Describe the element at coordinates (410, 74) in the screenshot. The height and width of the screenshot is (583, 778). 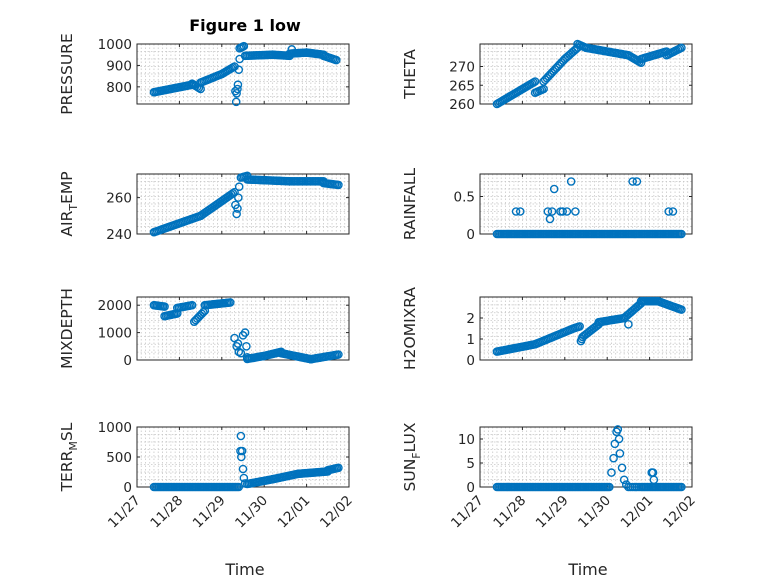
I see `y-axis-label: THETA` at that location.